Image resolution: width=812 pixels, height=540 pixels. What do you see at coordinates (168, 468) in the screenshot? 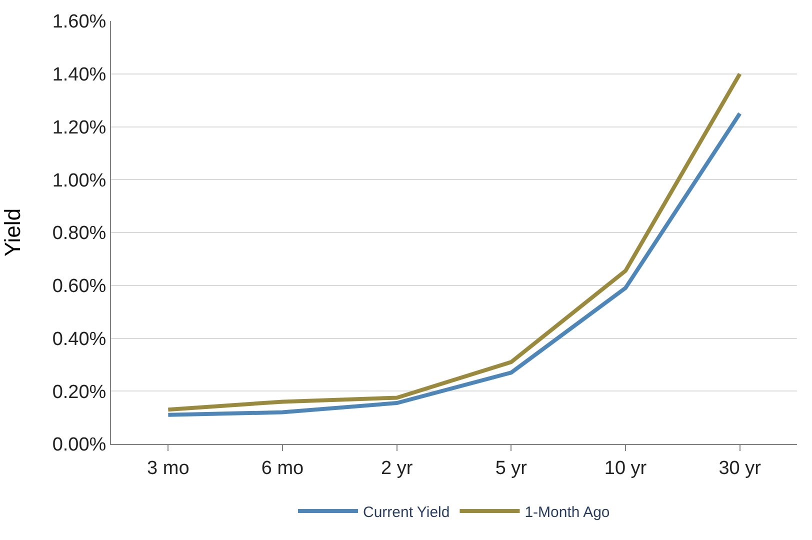
I see `x-tick-label: 3 mo` at bounding box center [168, 468].